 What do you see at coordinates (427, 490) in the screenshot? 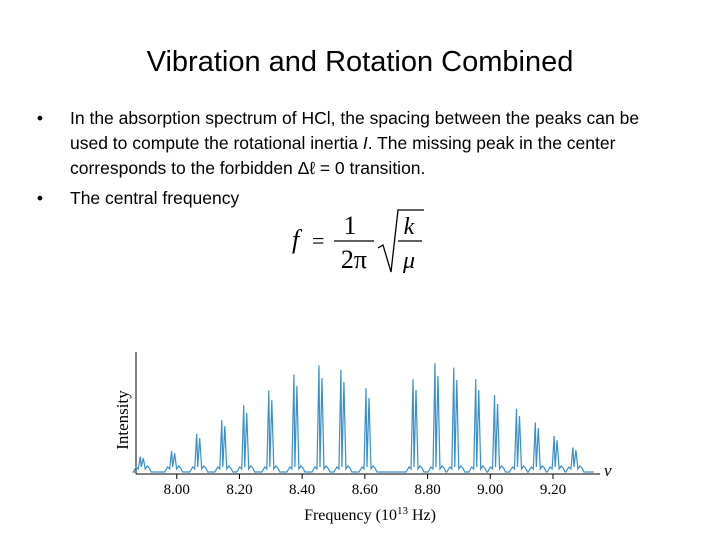
I see `x-tick-label: 8.80` at bounding box center [427, 490].